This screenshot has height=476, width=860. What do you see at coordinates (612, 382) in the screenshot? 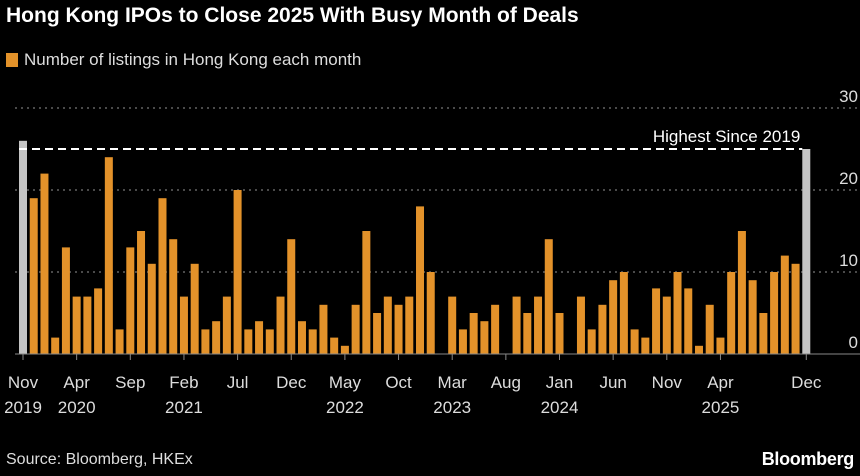
I see `x-tick-label: Jun` at bounding box center [612, 382].